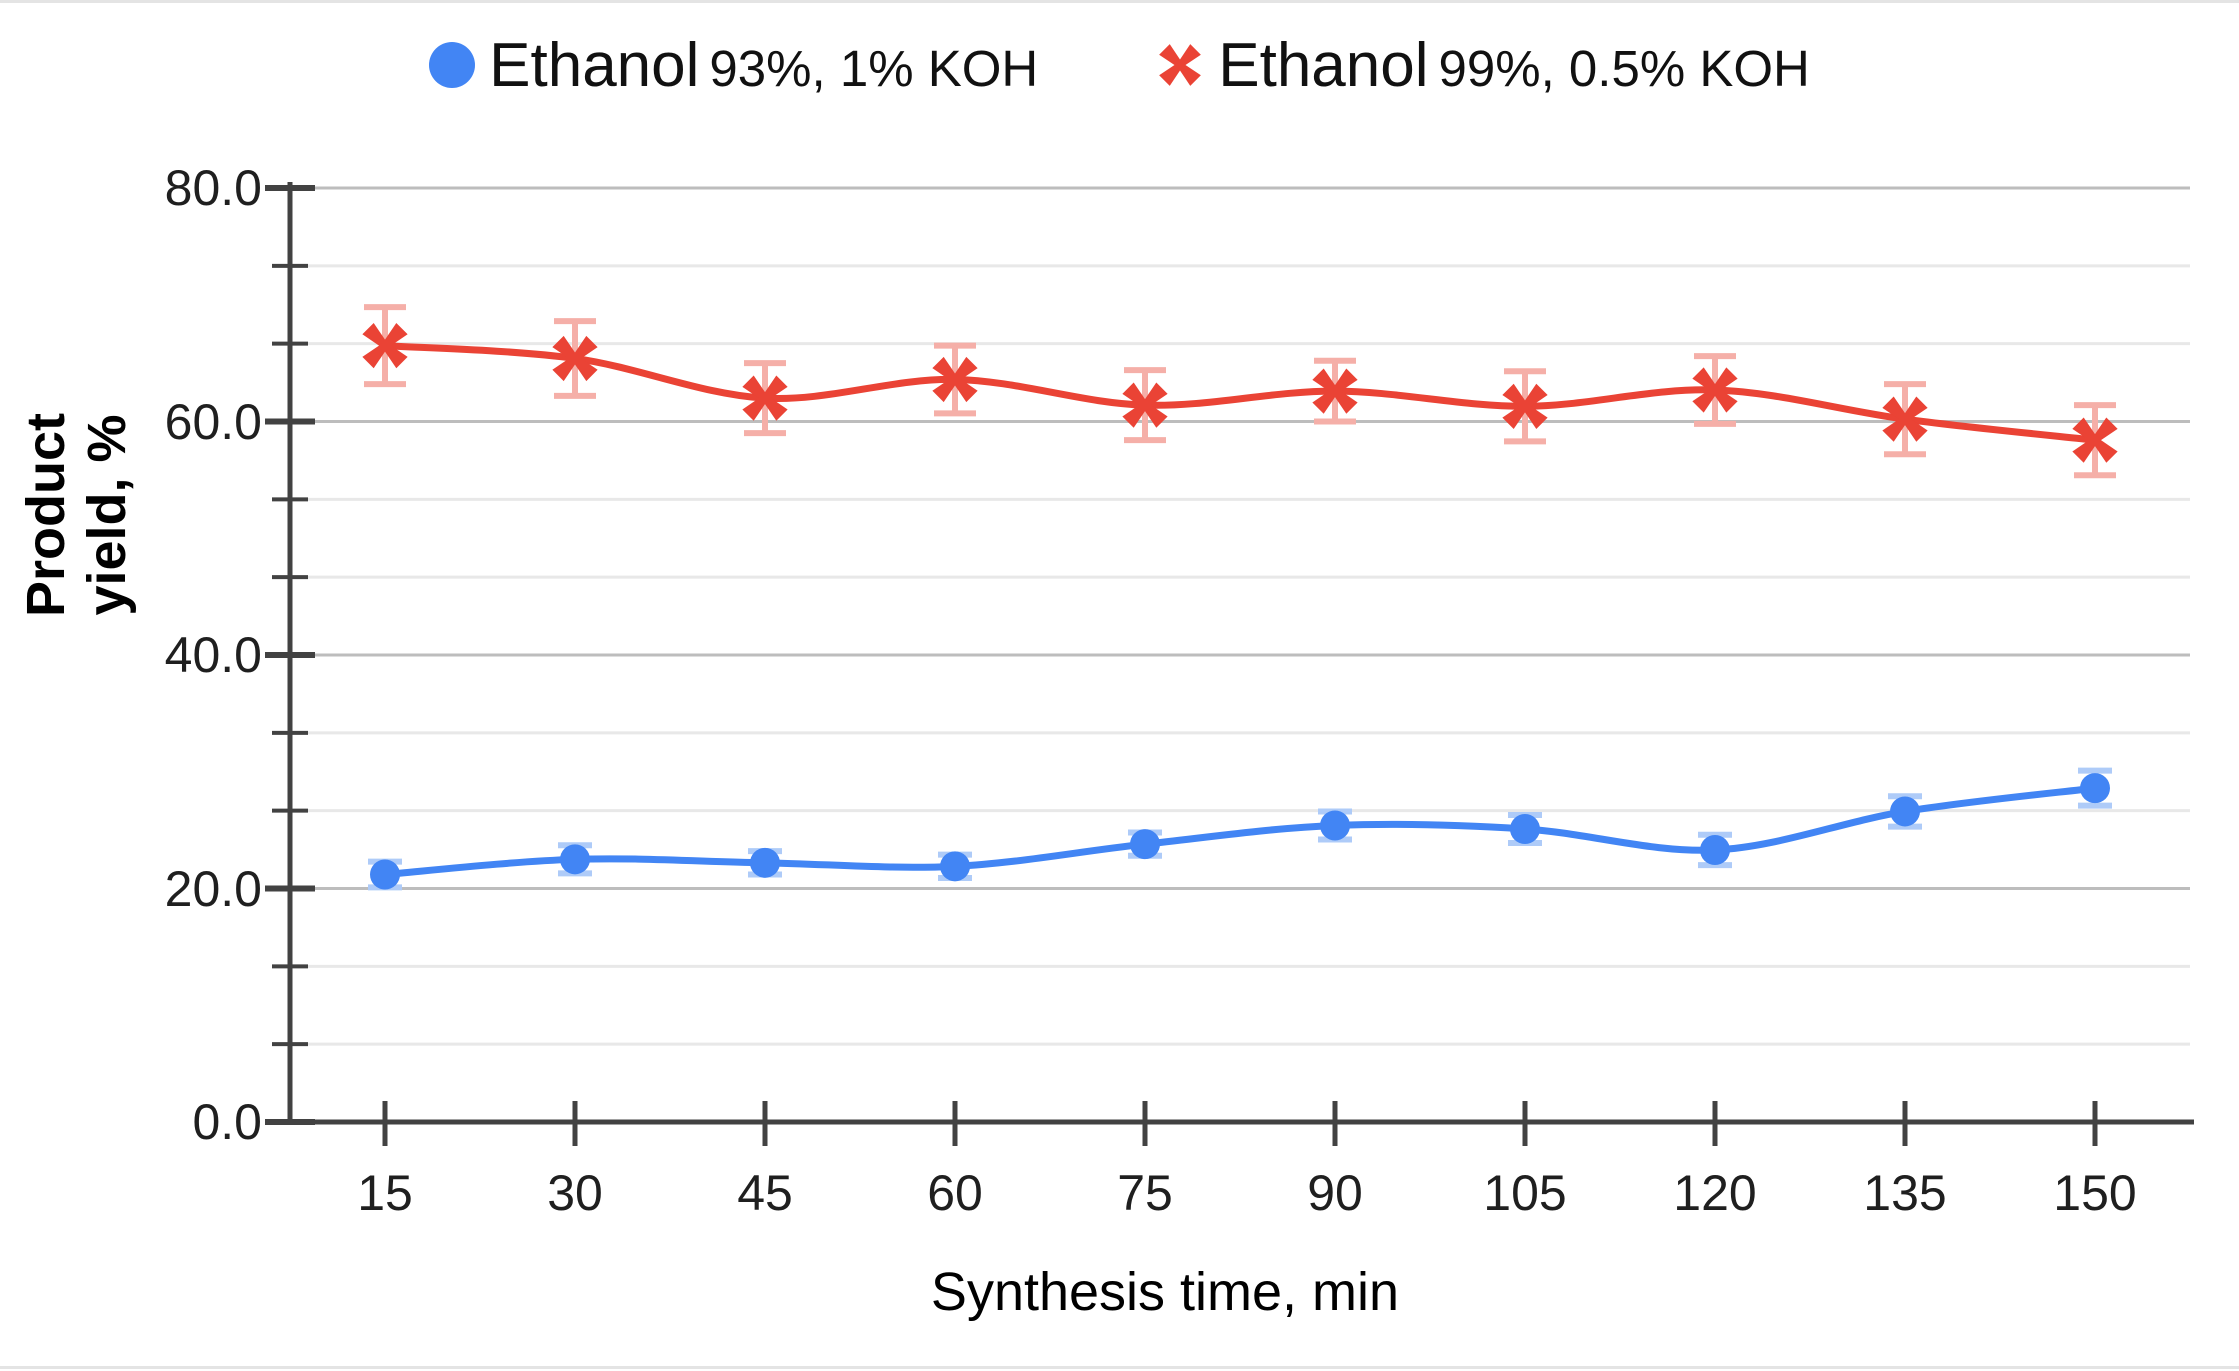 The height and width of the screenshot is (1371, 2239). Describe the element at coordinates (1119, 65) in the screenshot. I see `chart-legend: Ethanol 93%, 1% KOH Ethanol 99%, 0.5% KOH` at that location.